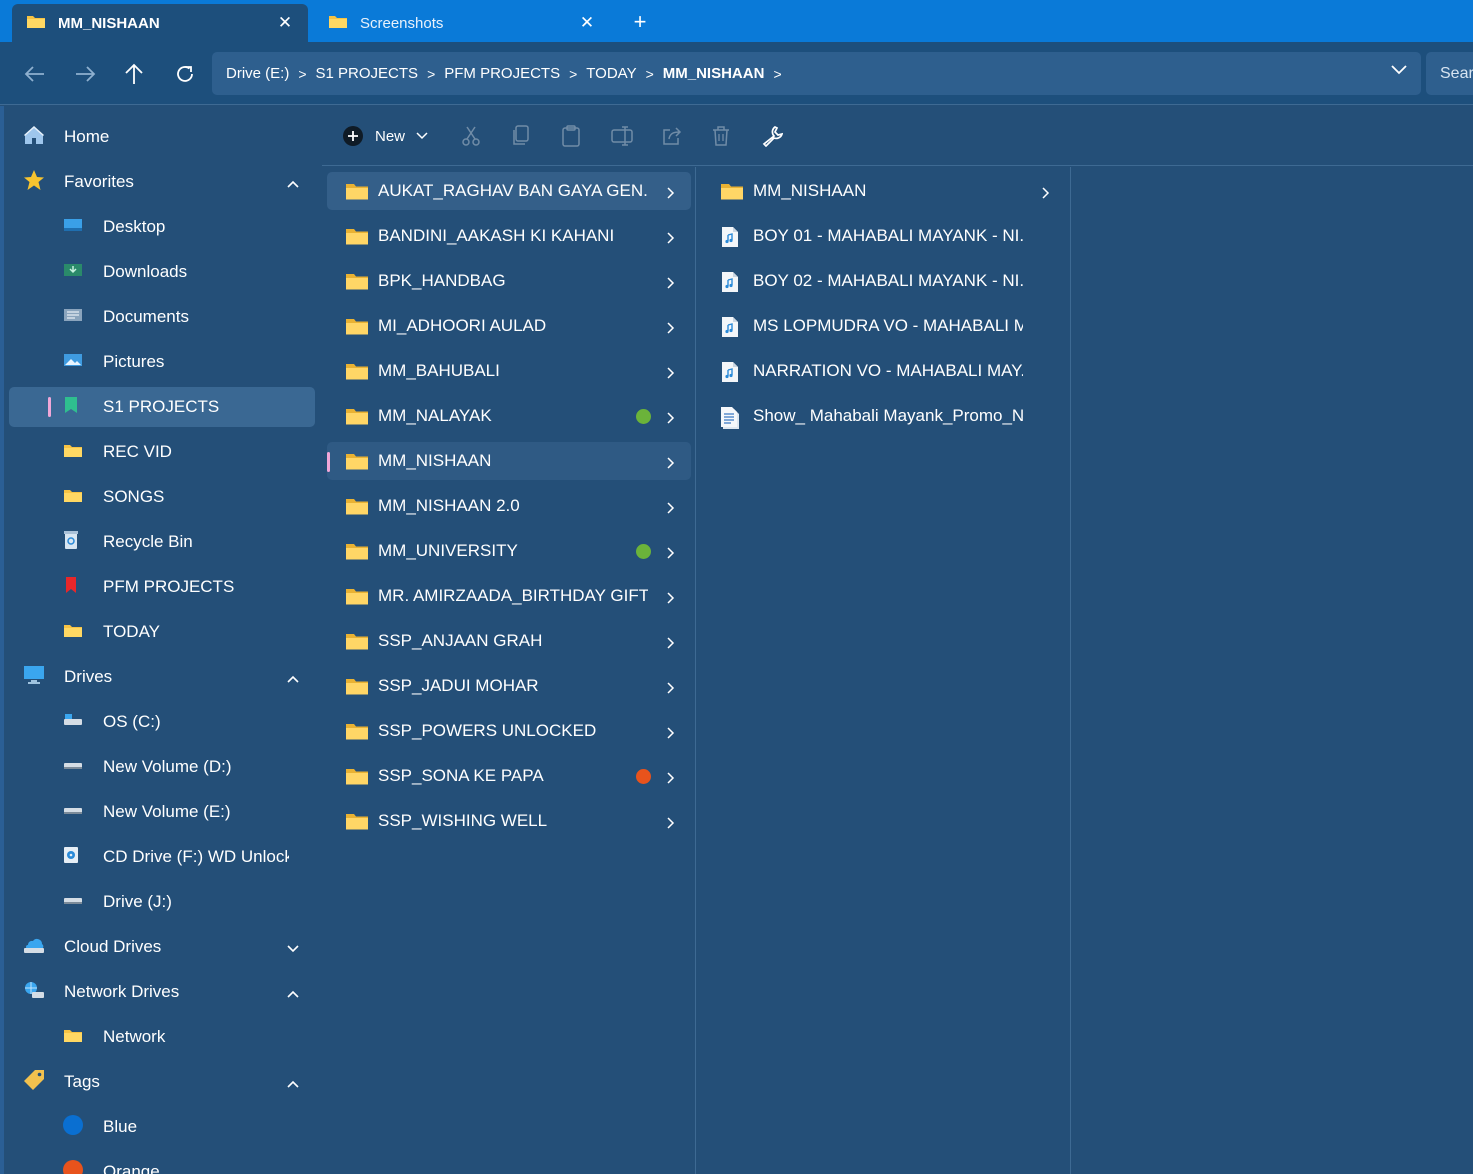  I want to click on folder-row: SSP_POWERS UNLOCKED, so click(509, 731).